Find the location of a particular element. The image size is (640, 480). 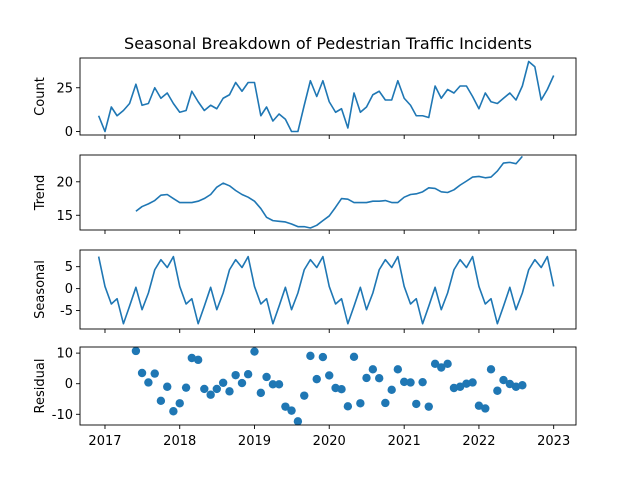

series-line-count is located at coordinates (326, 96).